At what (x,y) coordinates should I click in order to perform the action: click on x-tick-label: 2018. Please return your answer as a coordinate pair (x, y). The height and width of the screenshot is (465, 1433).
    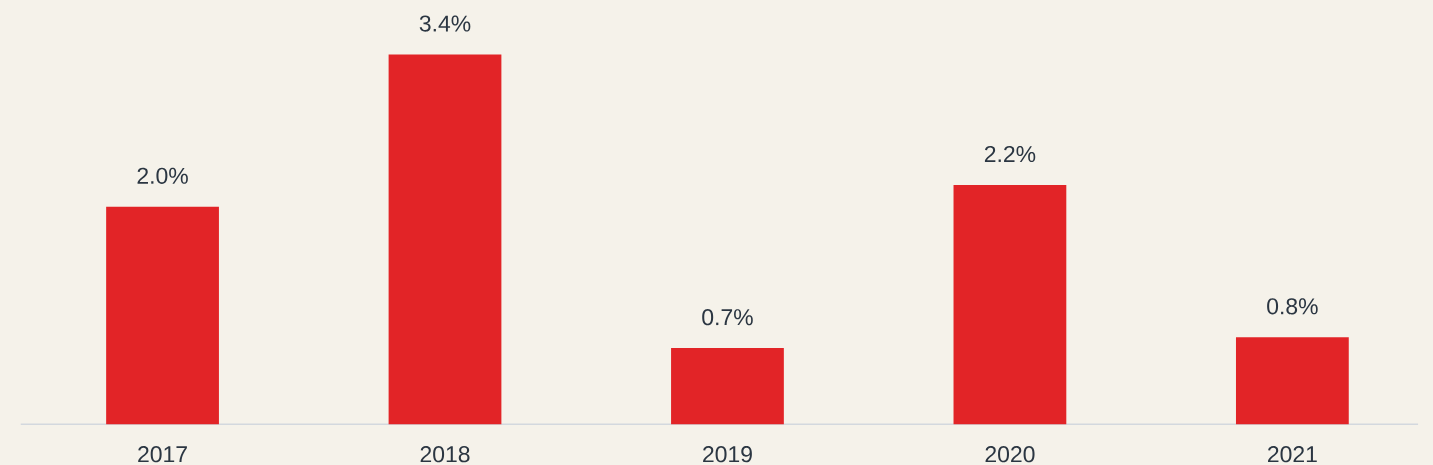
    Looking at the image, I should click on (445, 454).